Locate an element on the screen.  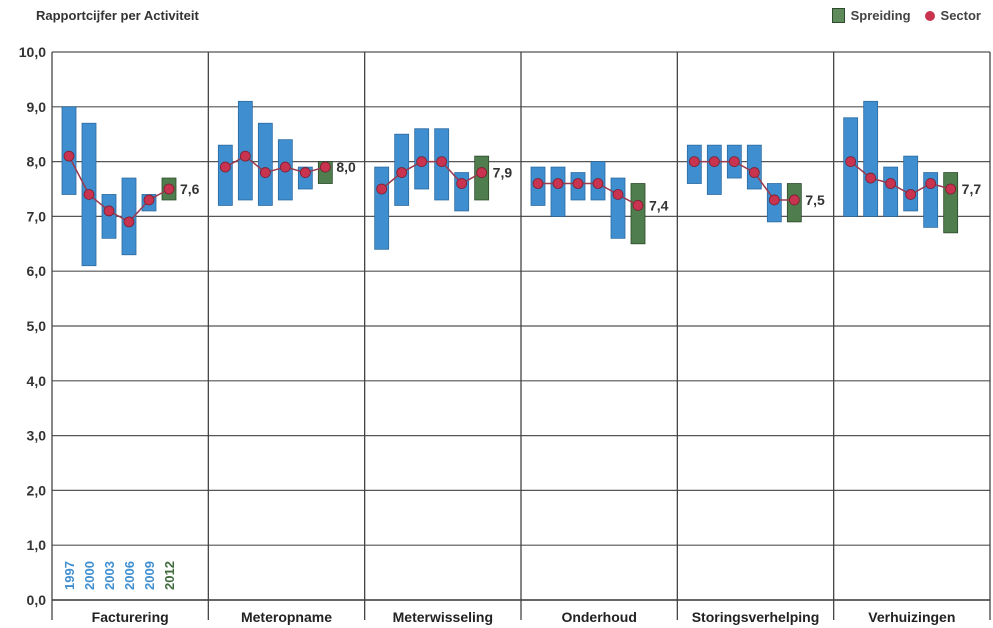
x-category-label: Meteropname is located at coordinates (286, 617).